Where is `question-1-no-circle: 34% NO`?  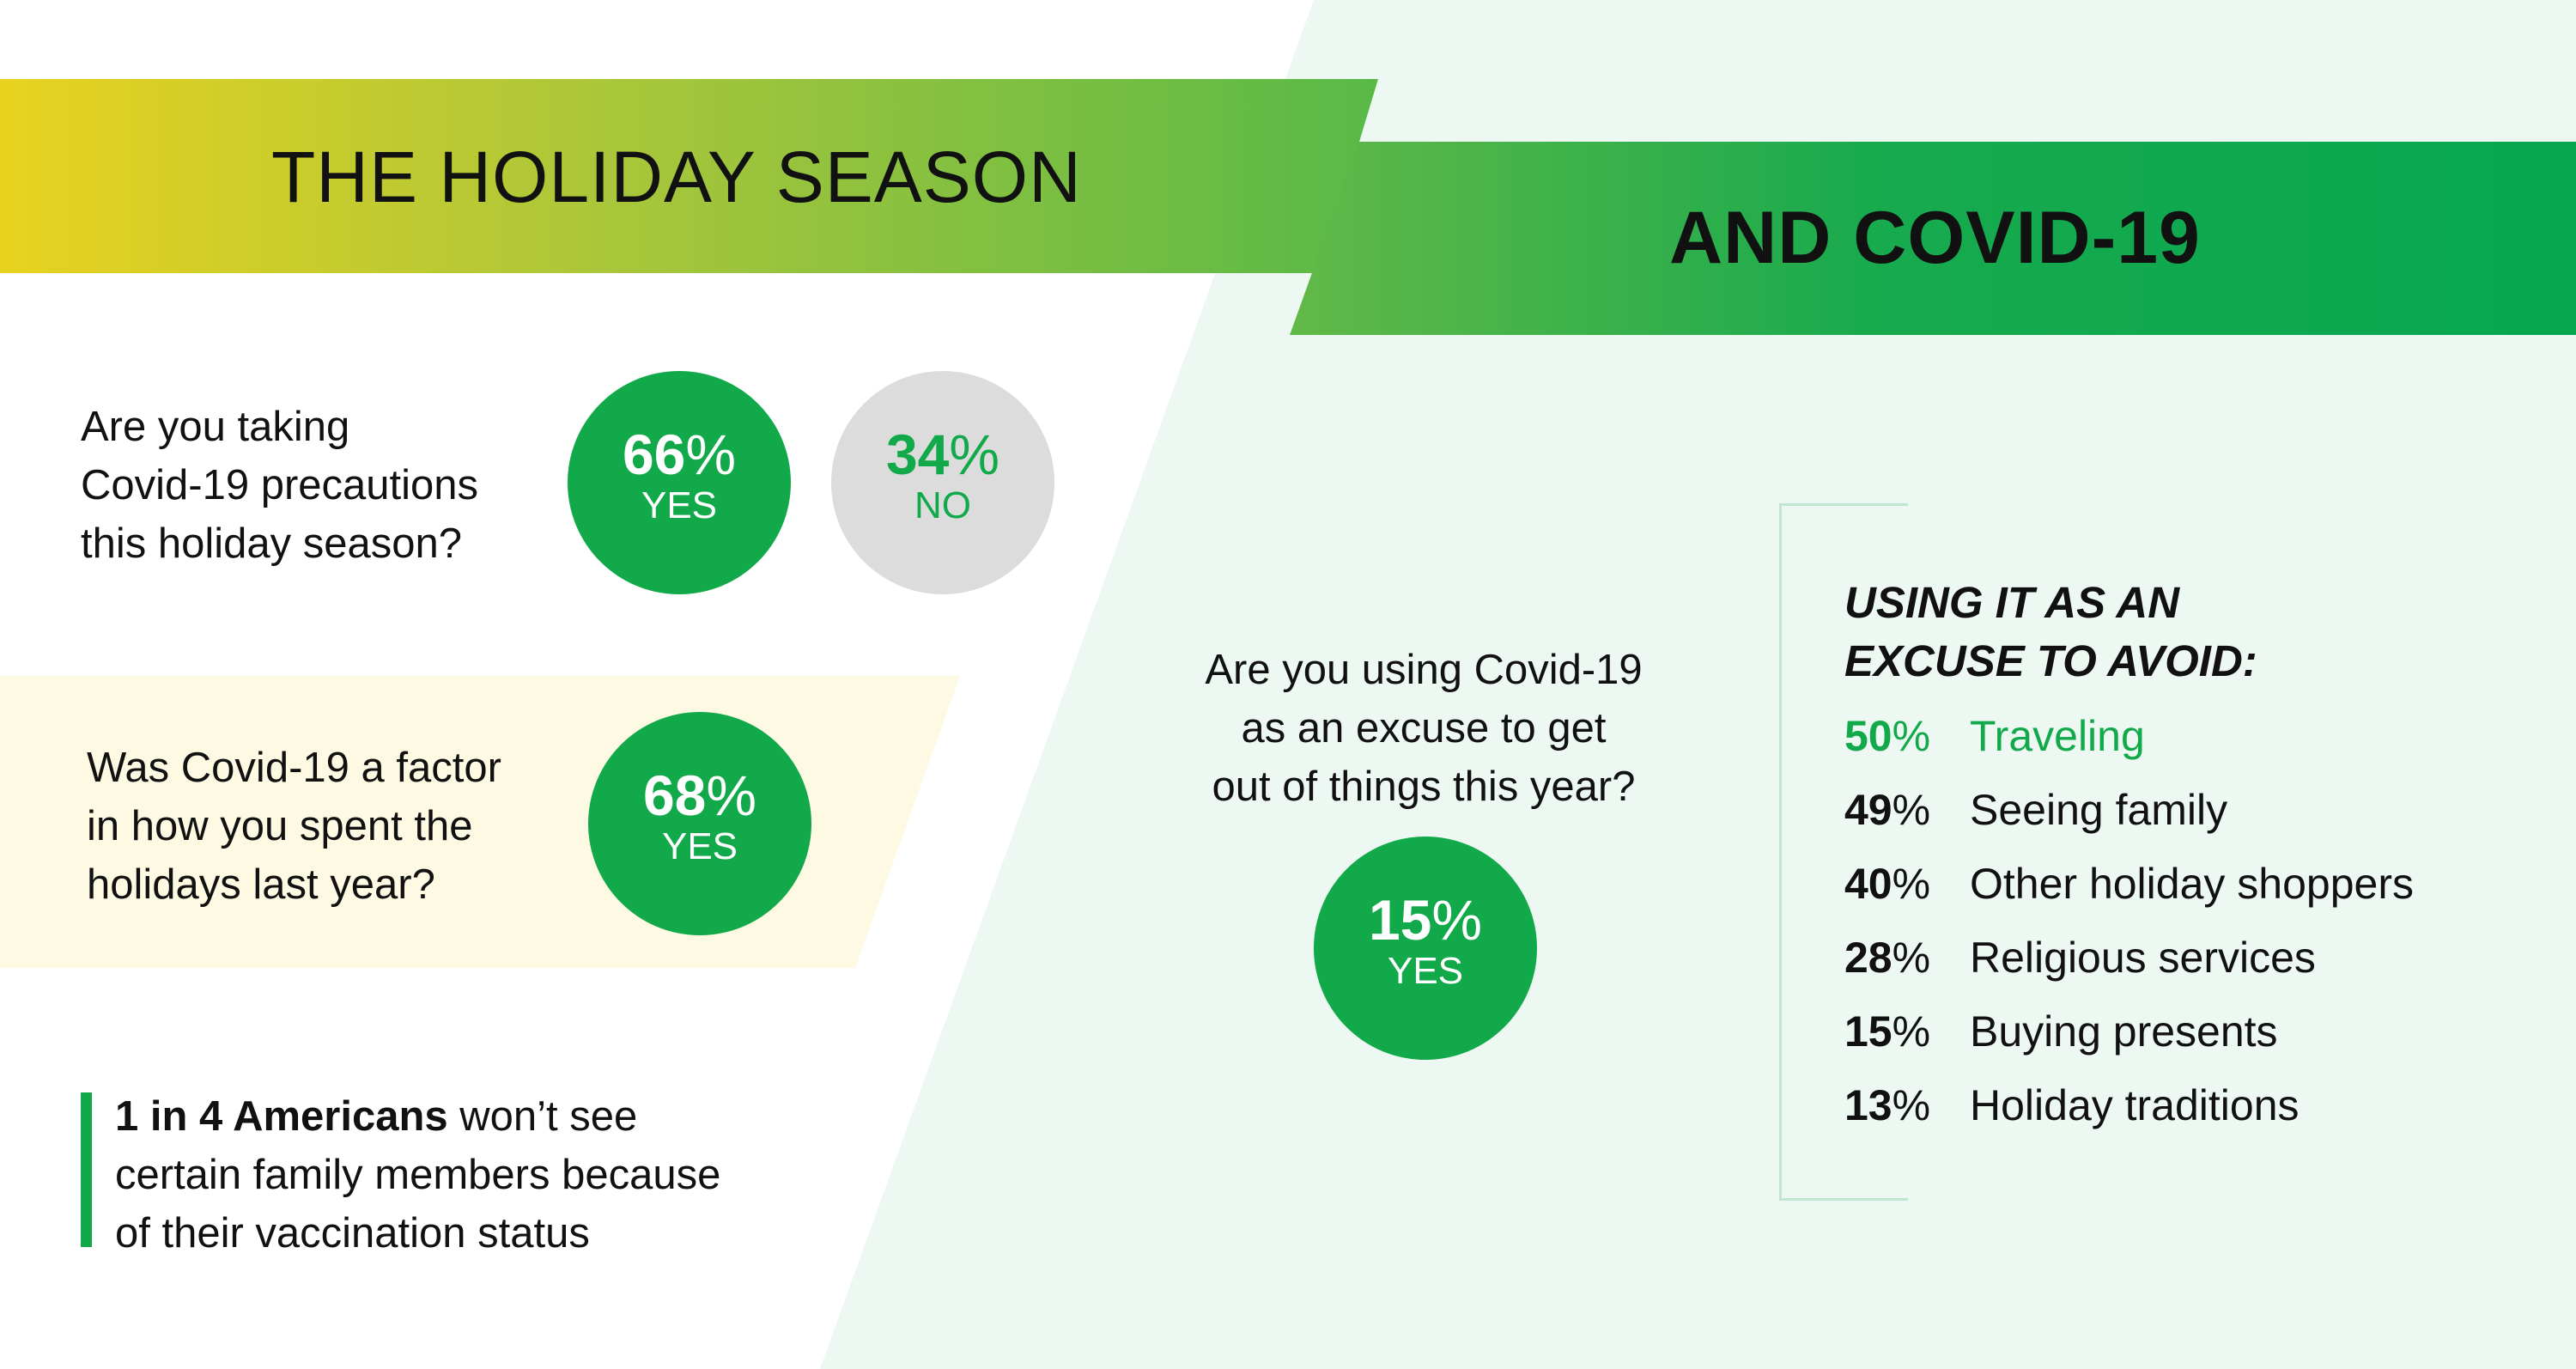
question-1-no-circle: 34% NO is located at coordinates (943, 482).